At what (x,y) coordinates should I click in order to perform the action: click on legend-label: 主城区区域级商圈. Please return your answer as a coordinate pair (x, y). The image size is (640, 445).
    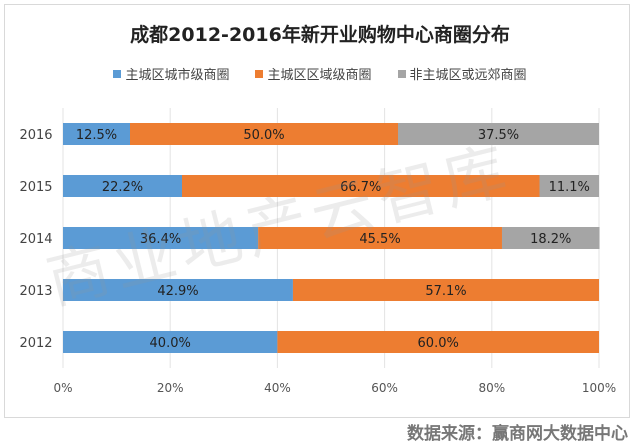
    Looking at the image, I should click on (319, 75).